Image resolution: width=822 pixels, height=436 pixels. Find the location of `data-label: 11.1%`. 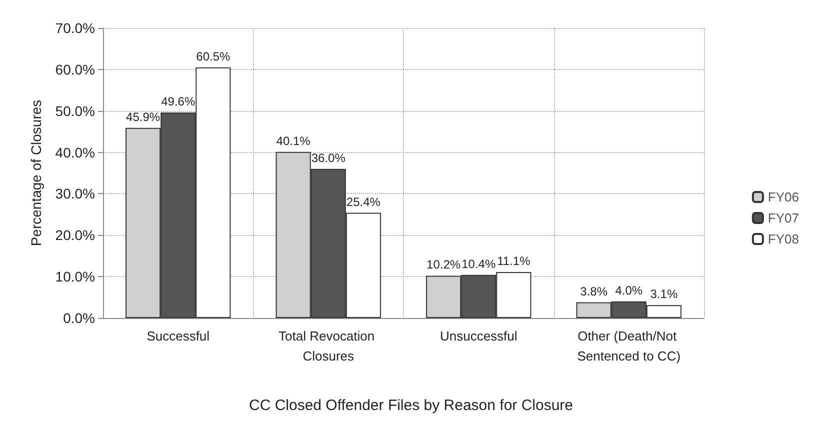

data-label: 11.1% is located at coordinates (514, 261).